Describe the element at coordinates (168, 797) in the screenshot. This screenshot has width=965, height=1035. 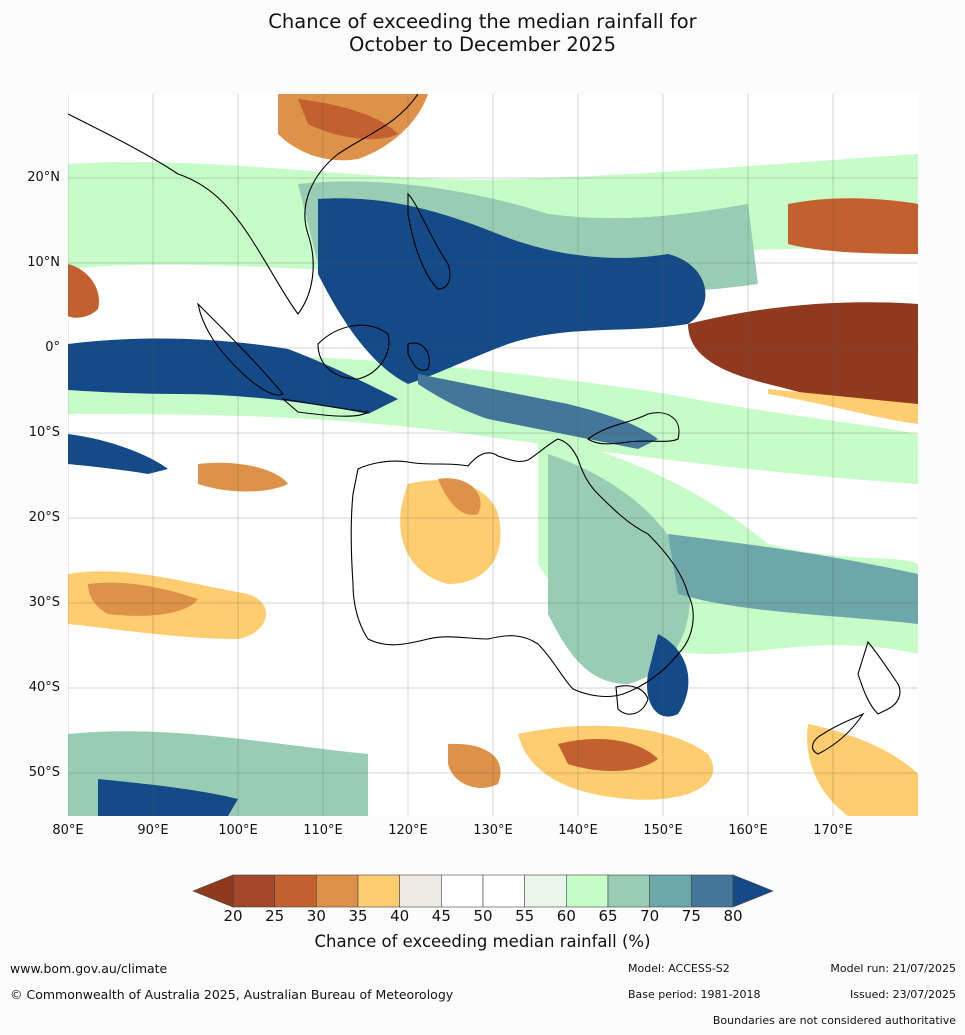
I see `region-southern-ocean-wet` at that location.